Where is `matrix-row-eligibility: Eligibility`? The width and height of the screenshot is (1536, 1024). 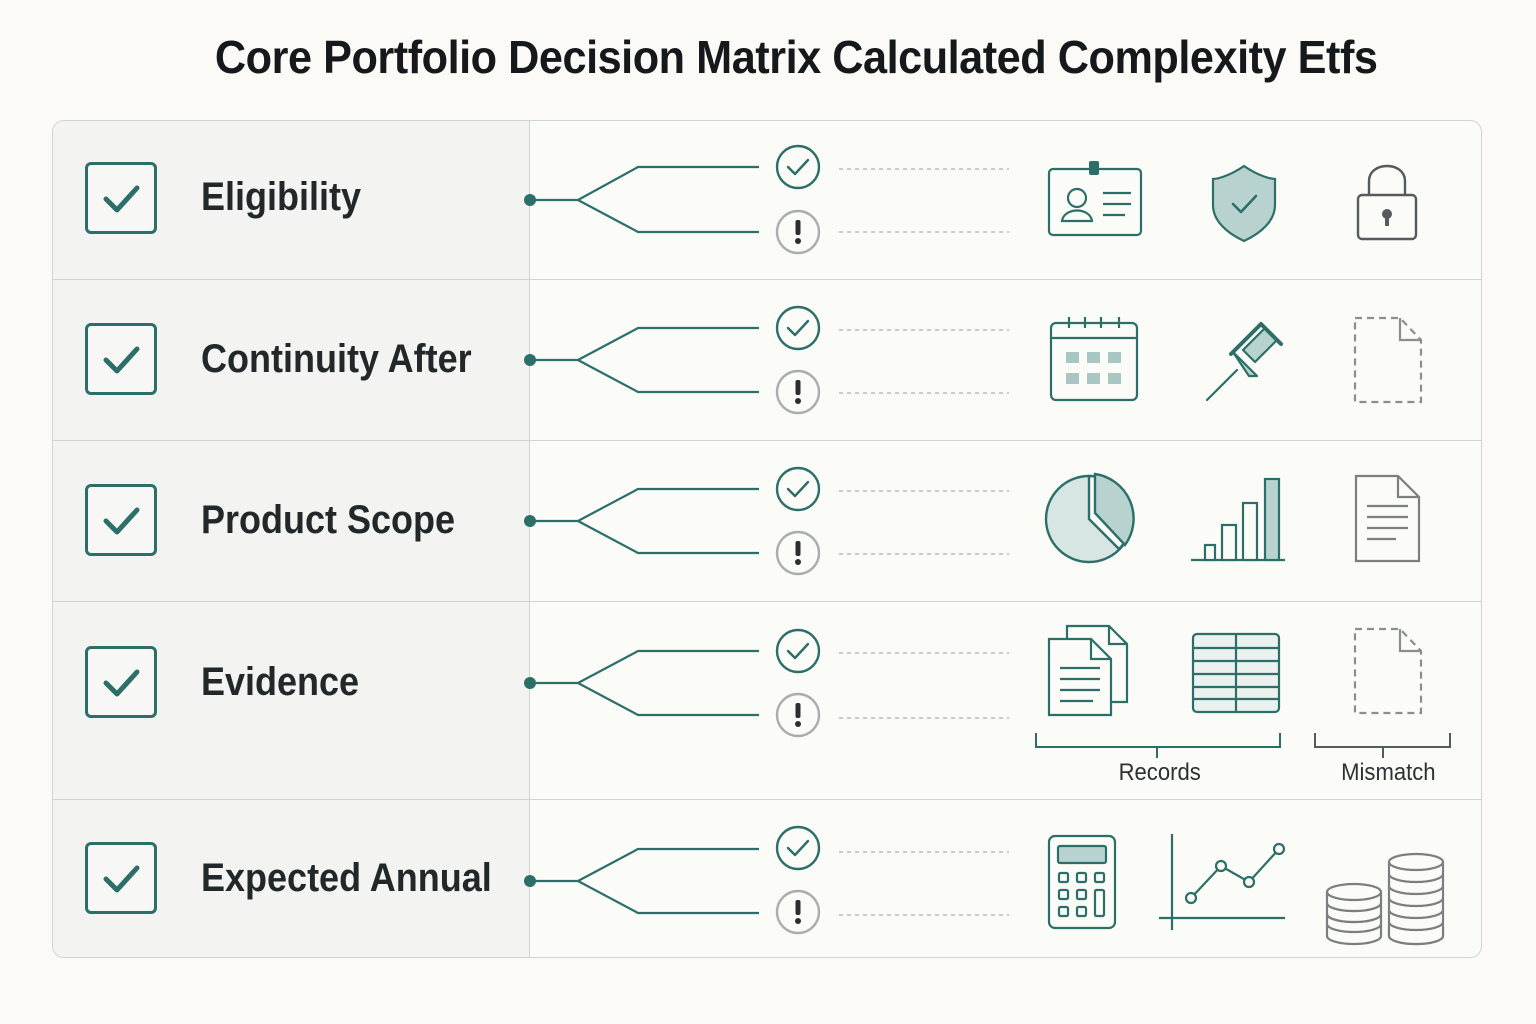 matrix-row-eligibility: Eligibility is located at coordinates (767, 200).